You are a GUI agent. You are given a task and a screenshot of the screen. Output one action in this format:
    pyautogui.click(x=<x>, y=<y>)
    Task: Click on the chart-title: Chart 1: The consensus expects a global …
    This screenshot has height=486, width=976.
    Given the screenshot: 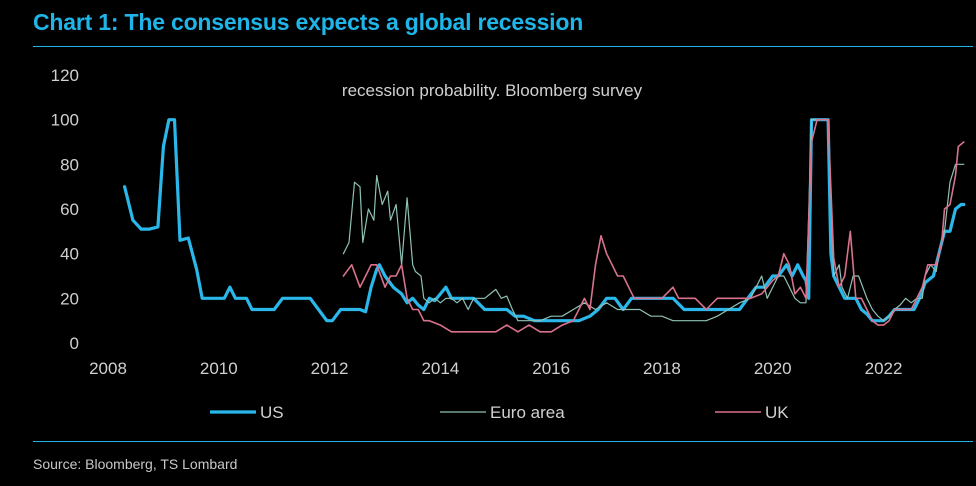 What is the action you would take?
    pyautogui.click(x=308, y=22)
    